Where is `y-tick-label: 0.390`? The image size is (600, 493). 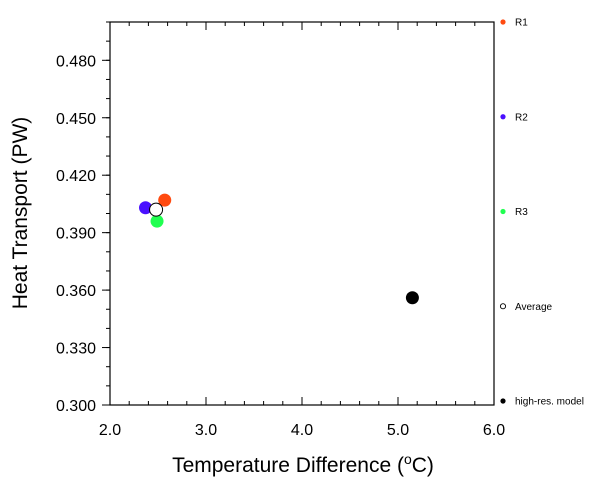
y-tick-label: 0.390 is located at coordinates (76, 234).